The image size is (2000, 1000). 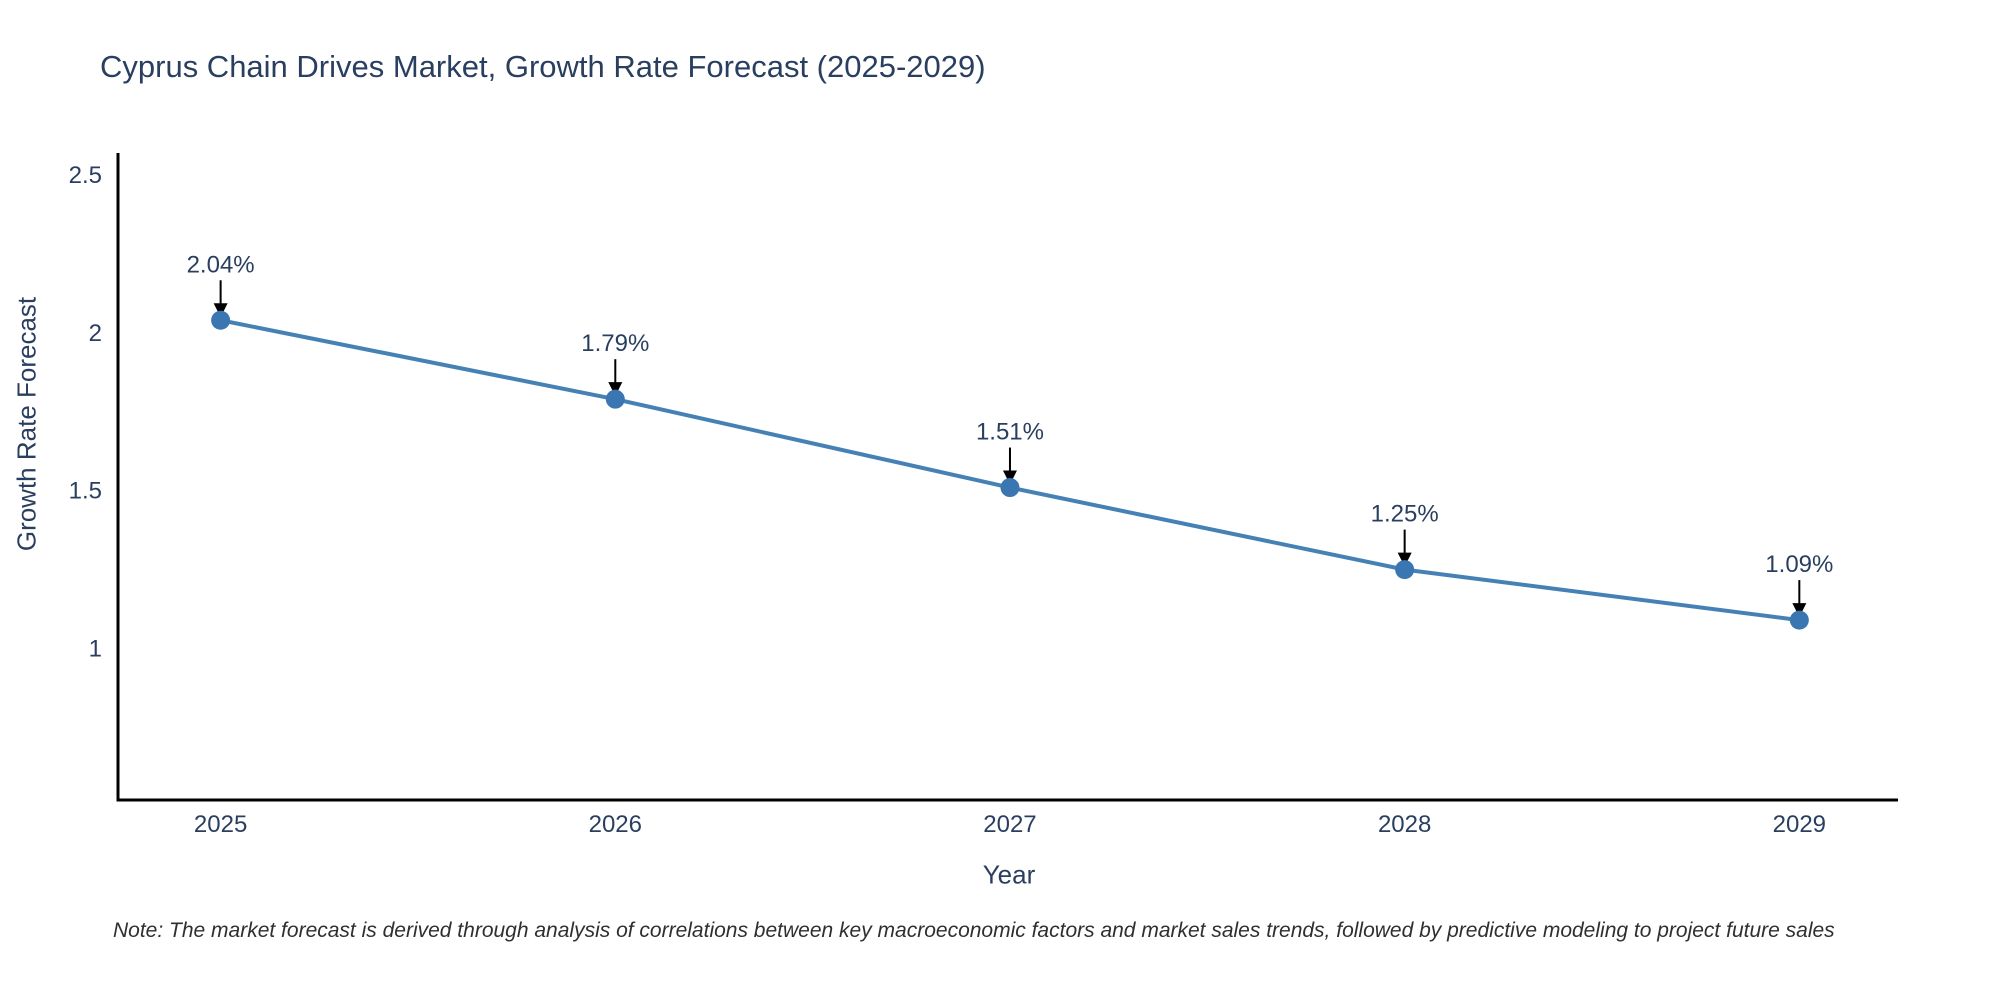 I want to click on data-point-2027, so click(x=1010, y=488).